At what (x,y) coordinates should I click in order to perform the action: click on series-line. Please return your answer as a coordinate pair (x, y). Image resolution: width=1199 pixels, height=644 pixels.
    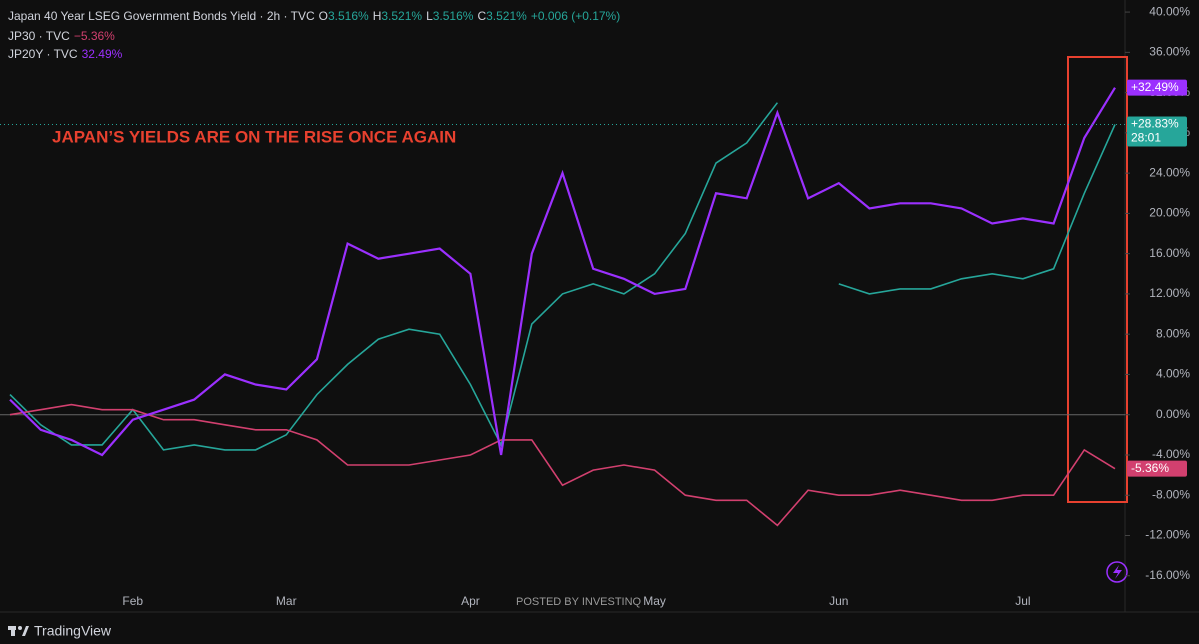
    Looking at the image, I should click on (977, 209).